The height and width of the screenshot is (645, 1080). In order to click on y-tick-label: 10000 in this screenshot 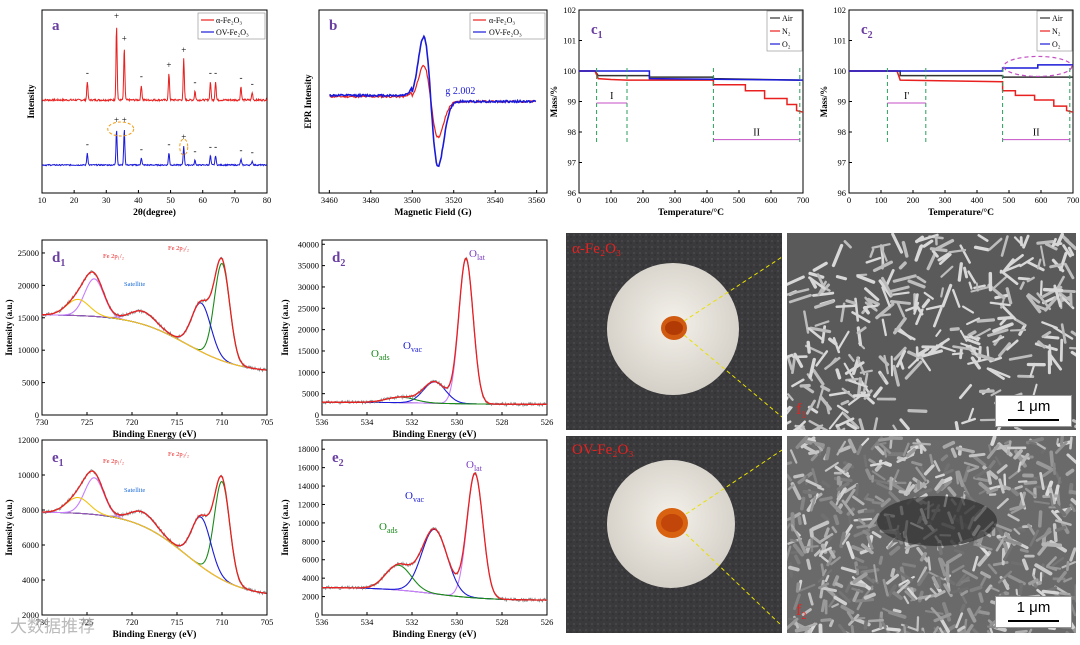, I will do `click(28, 350)`.